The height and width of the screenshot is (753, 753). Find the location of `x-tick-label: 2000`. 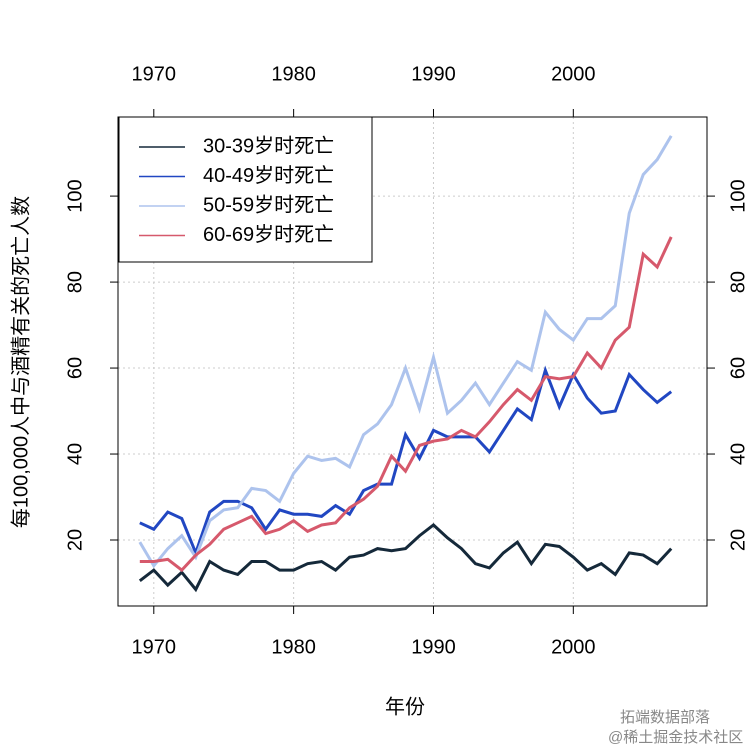

x-tick-label: 2000 is located at coordinates (573, 647).